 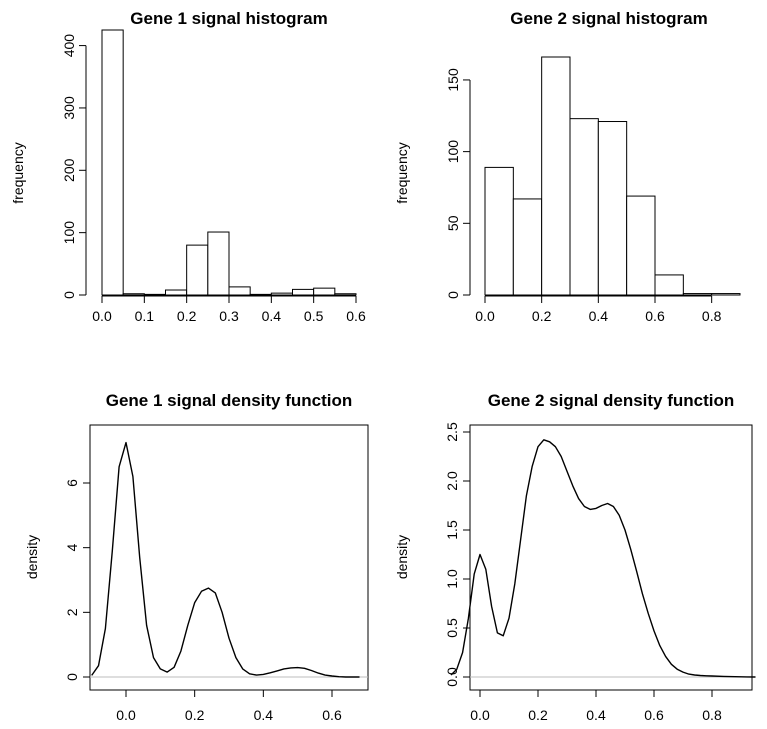 What do you see at coordinates (453, 223) in the screenshot?
I see `y-tick-label: 50` at bounding box center [453, 223].